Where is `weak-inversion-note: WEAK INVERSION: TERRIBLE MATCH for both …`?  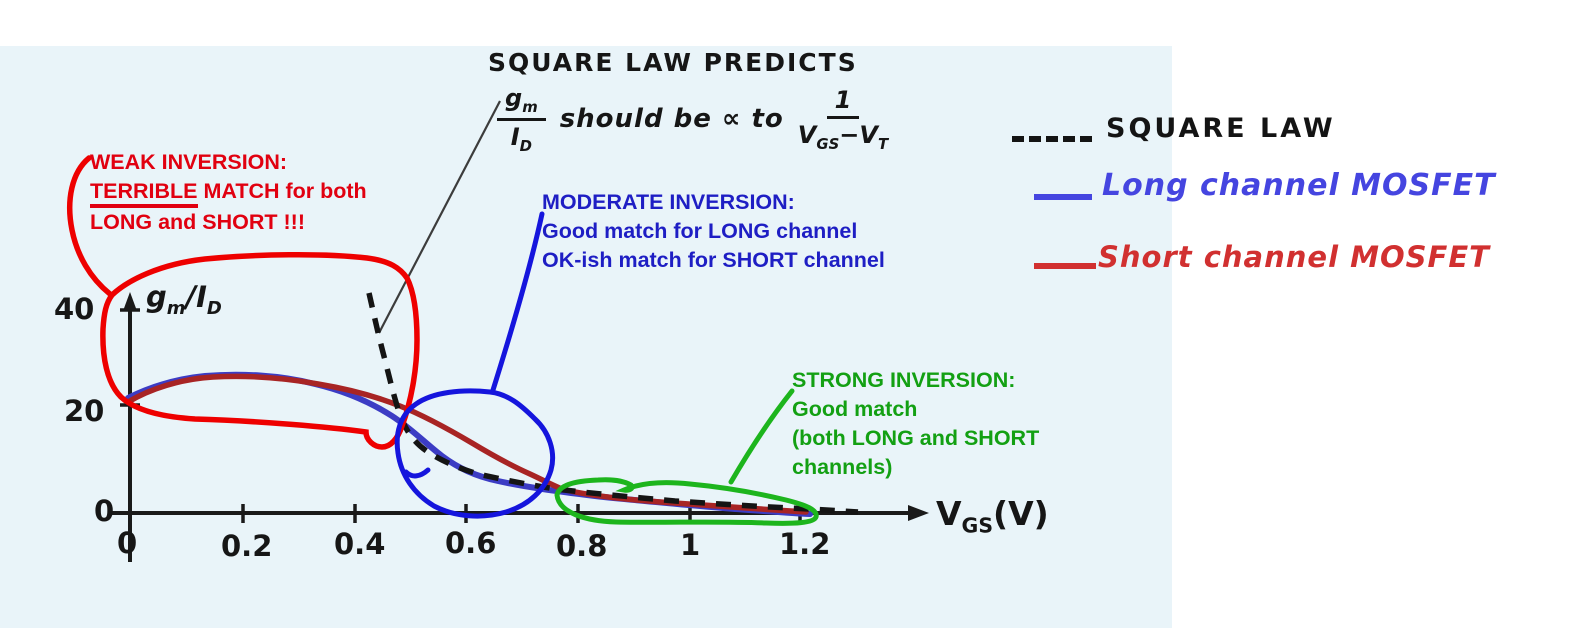 weak-inversion-note: WEAK INVERSION: TERRIBLE MATCH for both … is located at coordinates (228, 192).